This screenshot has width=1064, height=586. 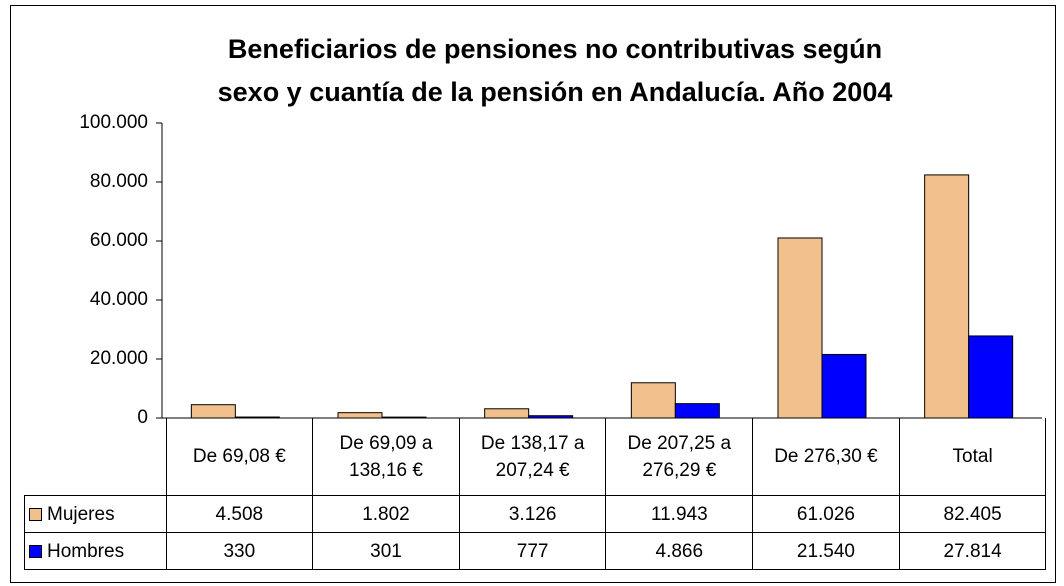 I want to click on y-tick-label: 20.000, so click(x=119, y=358).